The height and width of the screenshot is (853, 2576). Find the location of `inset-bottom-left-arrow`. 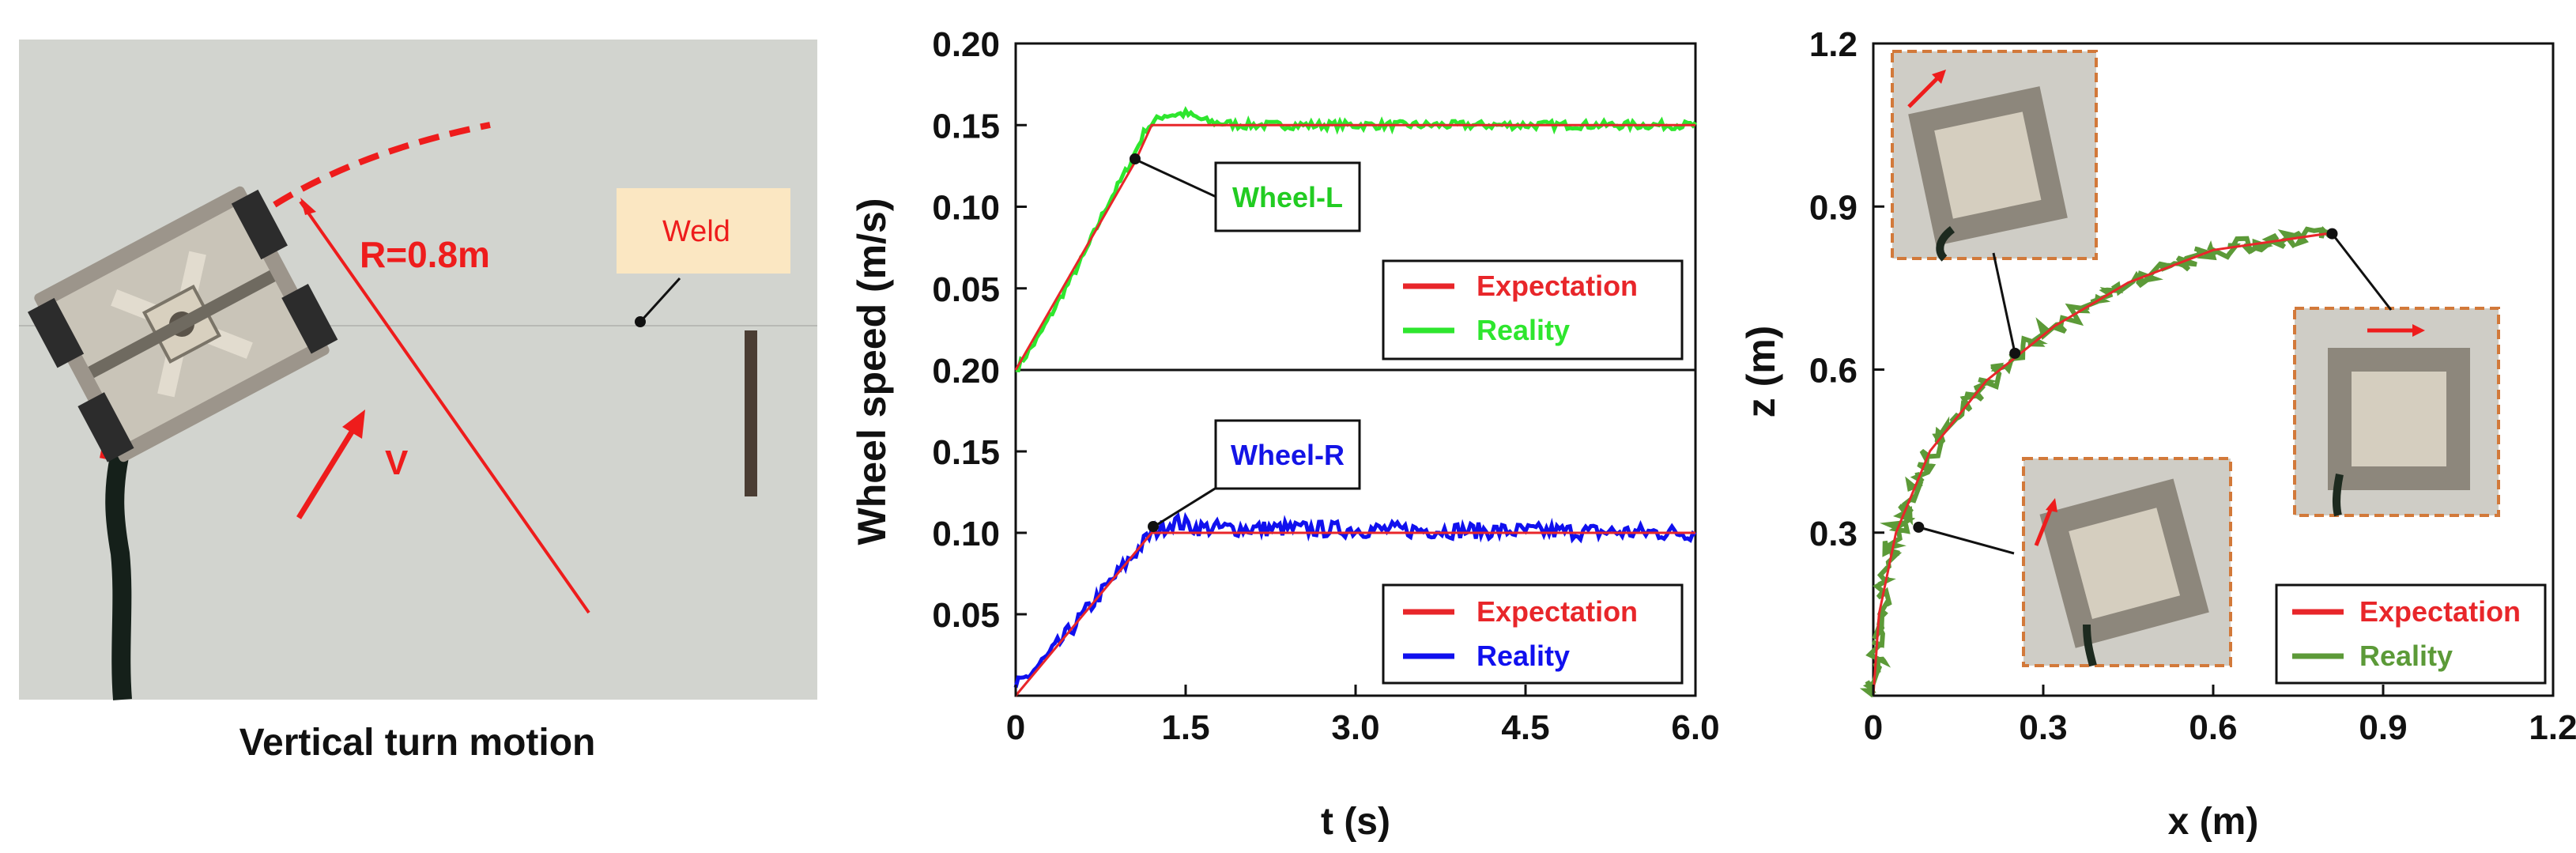

inset-bottom-left-arrow is located at coordinates (2044, 525).